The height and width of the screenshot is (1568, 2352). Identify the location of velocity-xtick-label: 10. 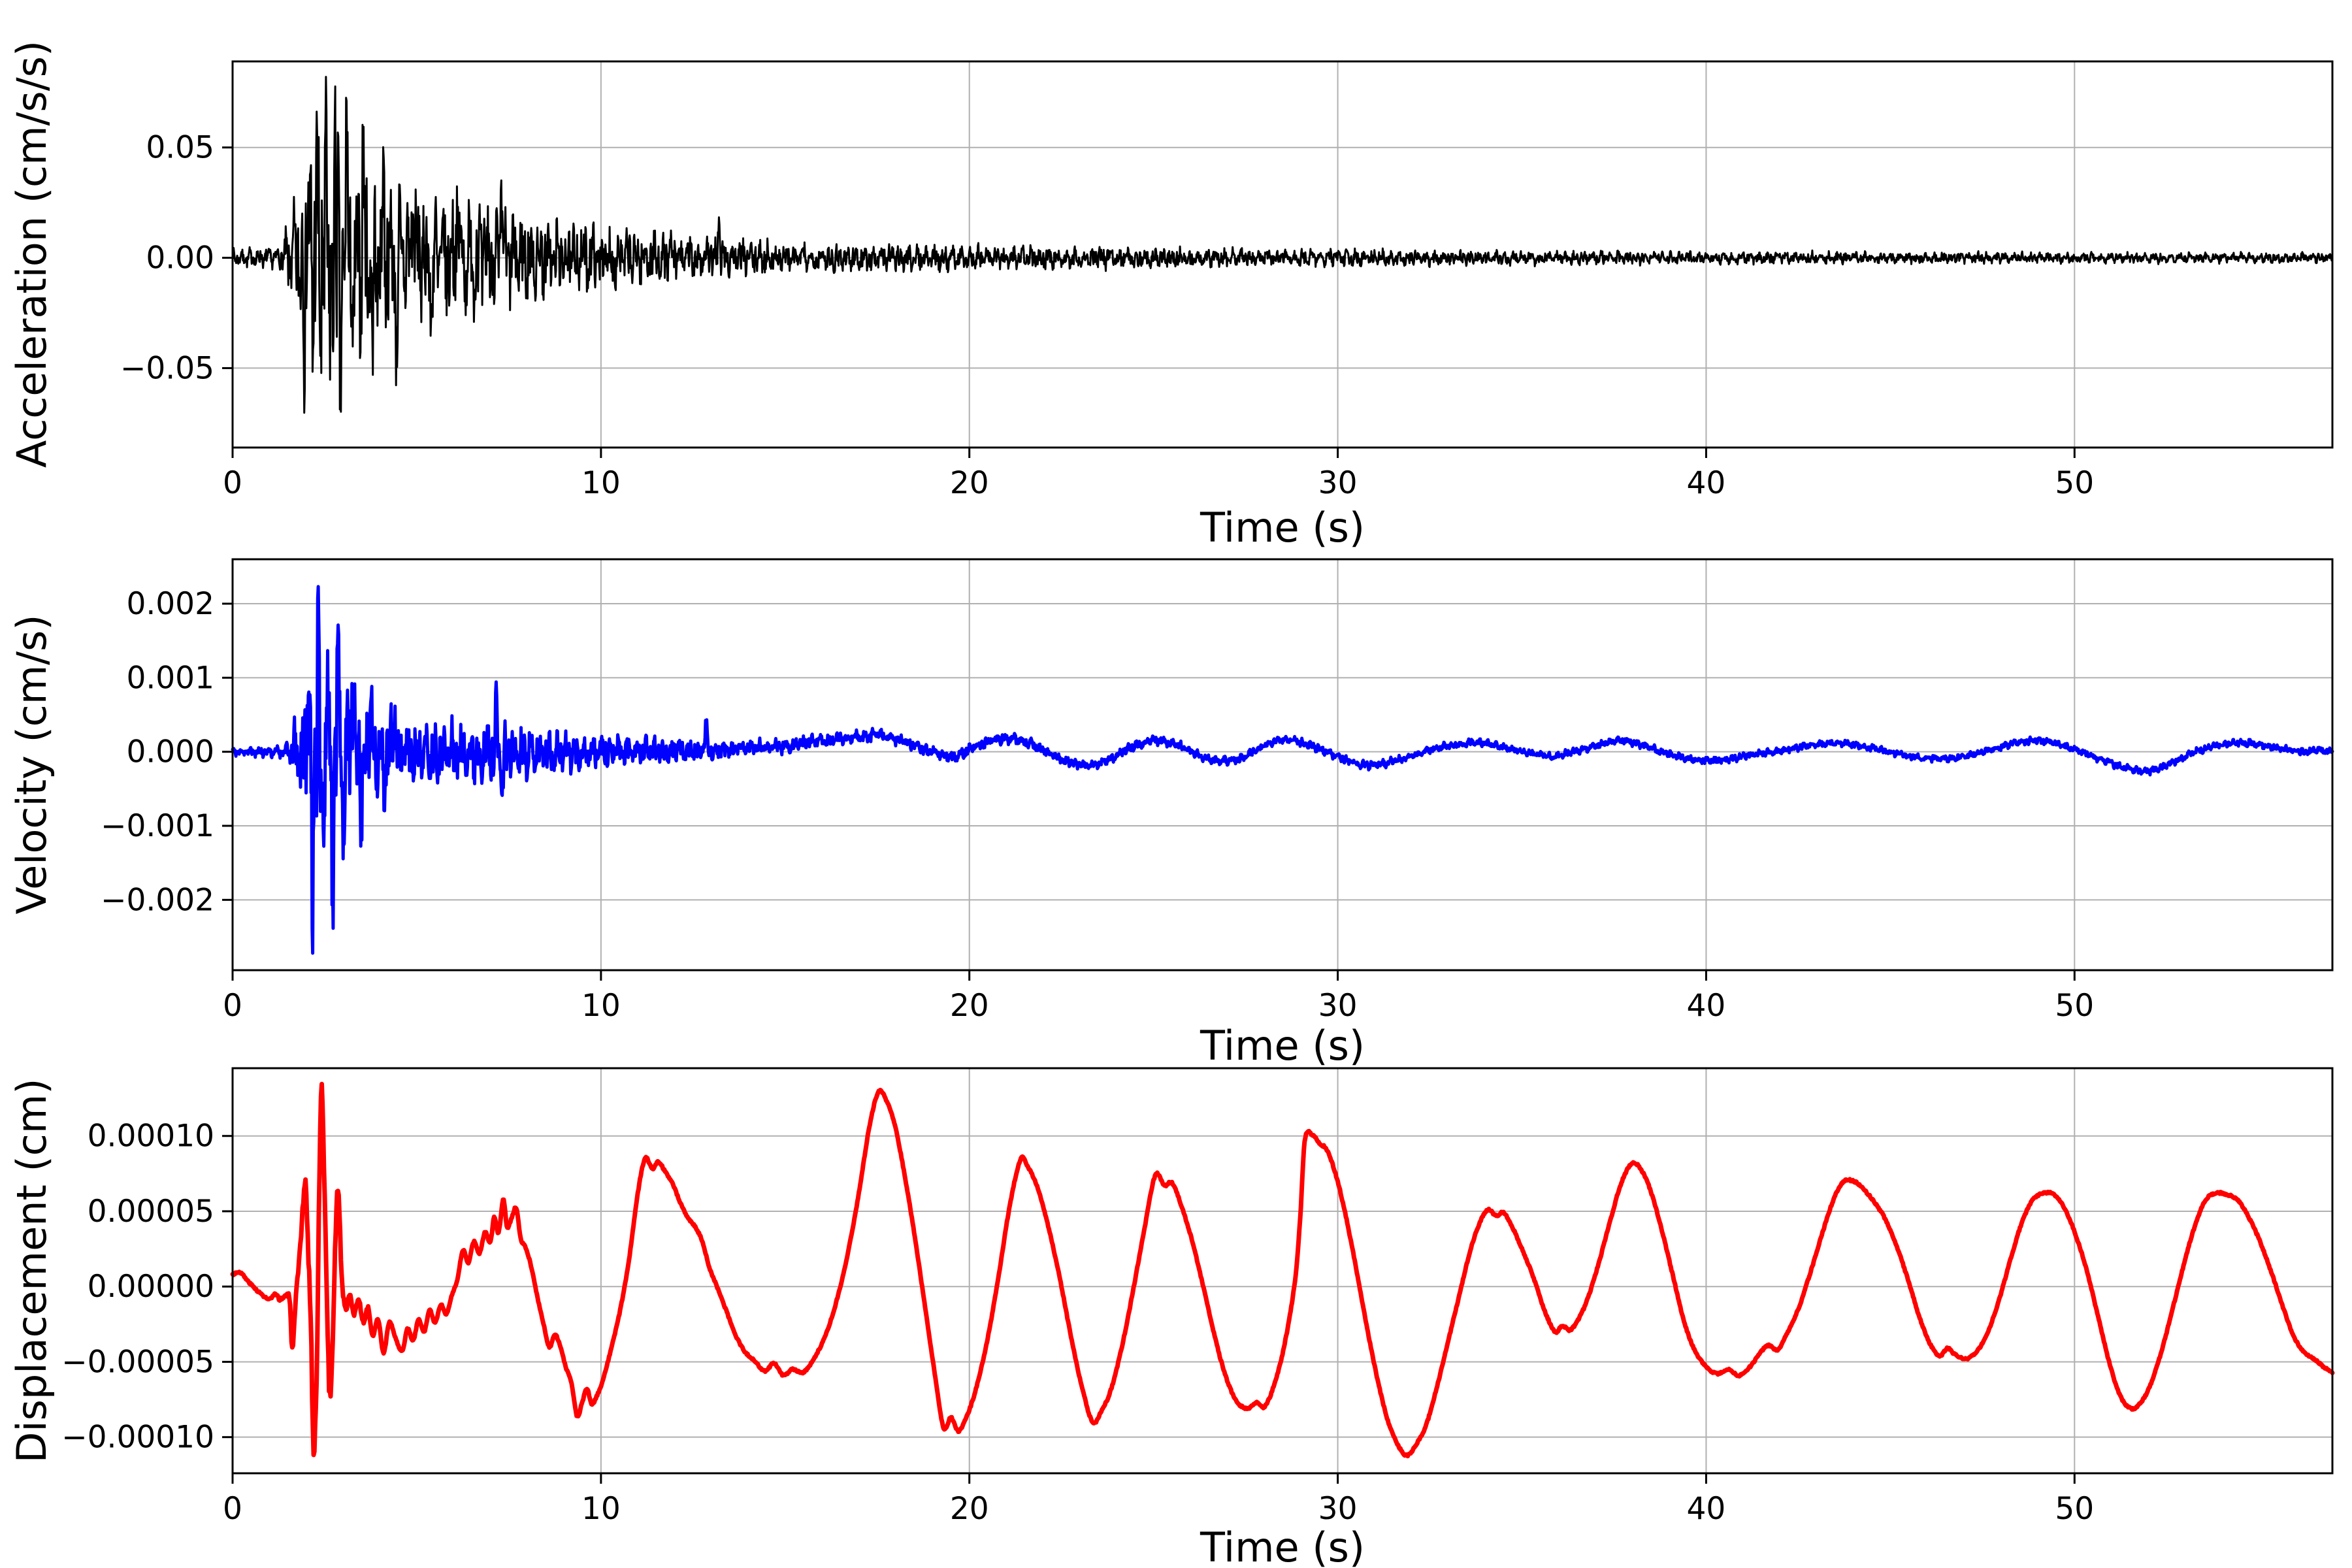
(601, 1006).